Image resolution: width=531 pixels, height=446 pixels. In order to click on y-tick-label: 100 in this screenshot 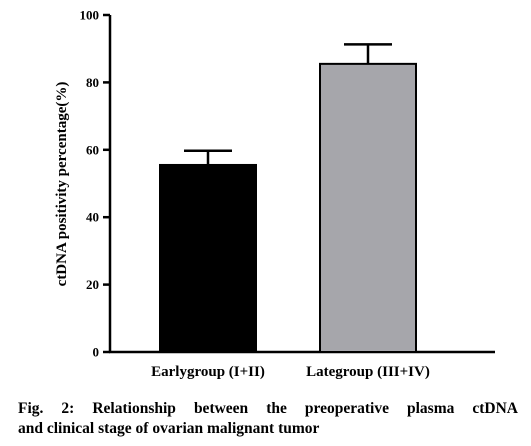, I will do `click(90, 15)`.